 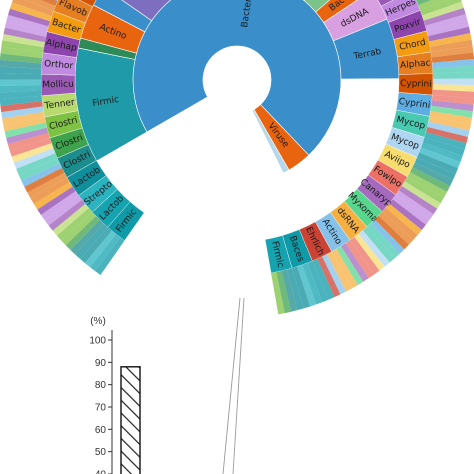 What do you see at coordinates (59, 65) in the screenshot?
I see `outer-label-9: Orthor` at bounding box center [59, 65].